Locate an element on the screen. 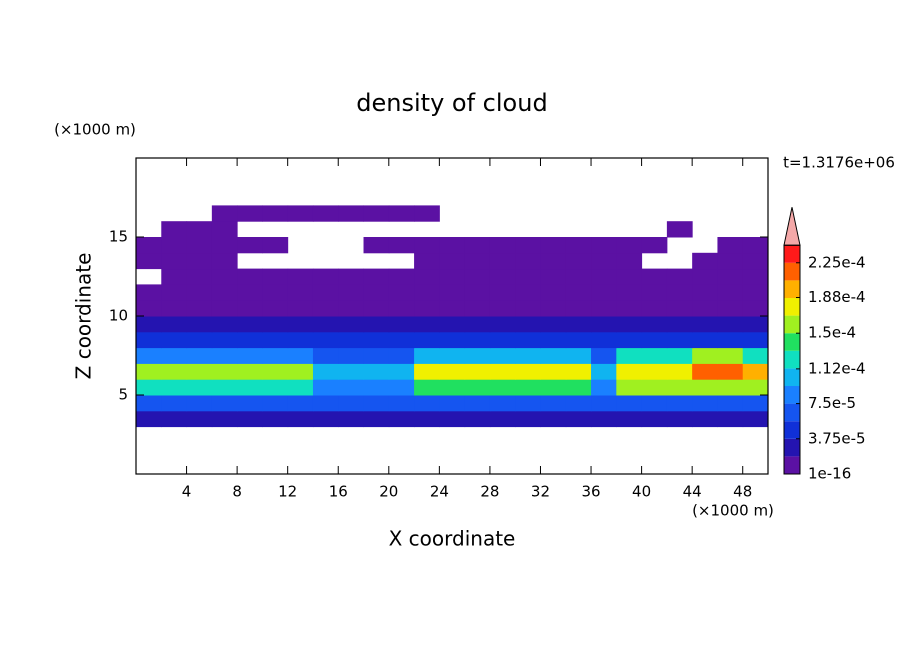 The width and height of the screenshot is (904, 658). x-axis-label: X coordinate is located at coordinates (452, 539).